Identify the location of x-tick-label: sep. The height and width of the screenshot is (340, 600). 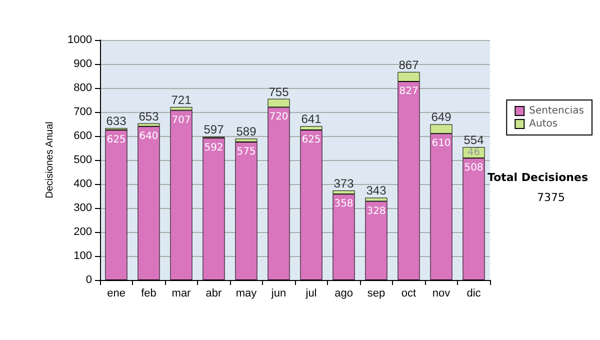
(376, 294).